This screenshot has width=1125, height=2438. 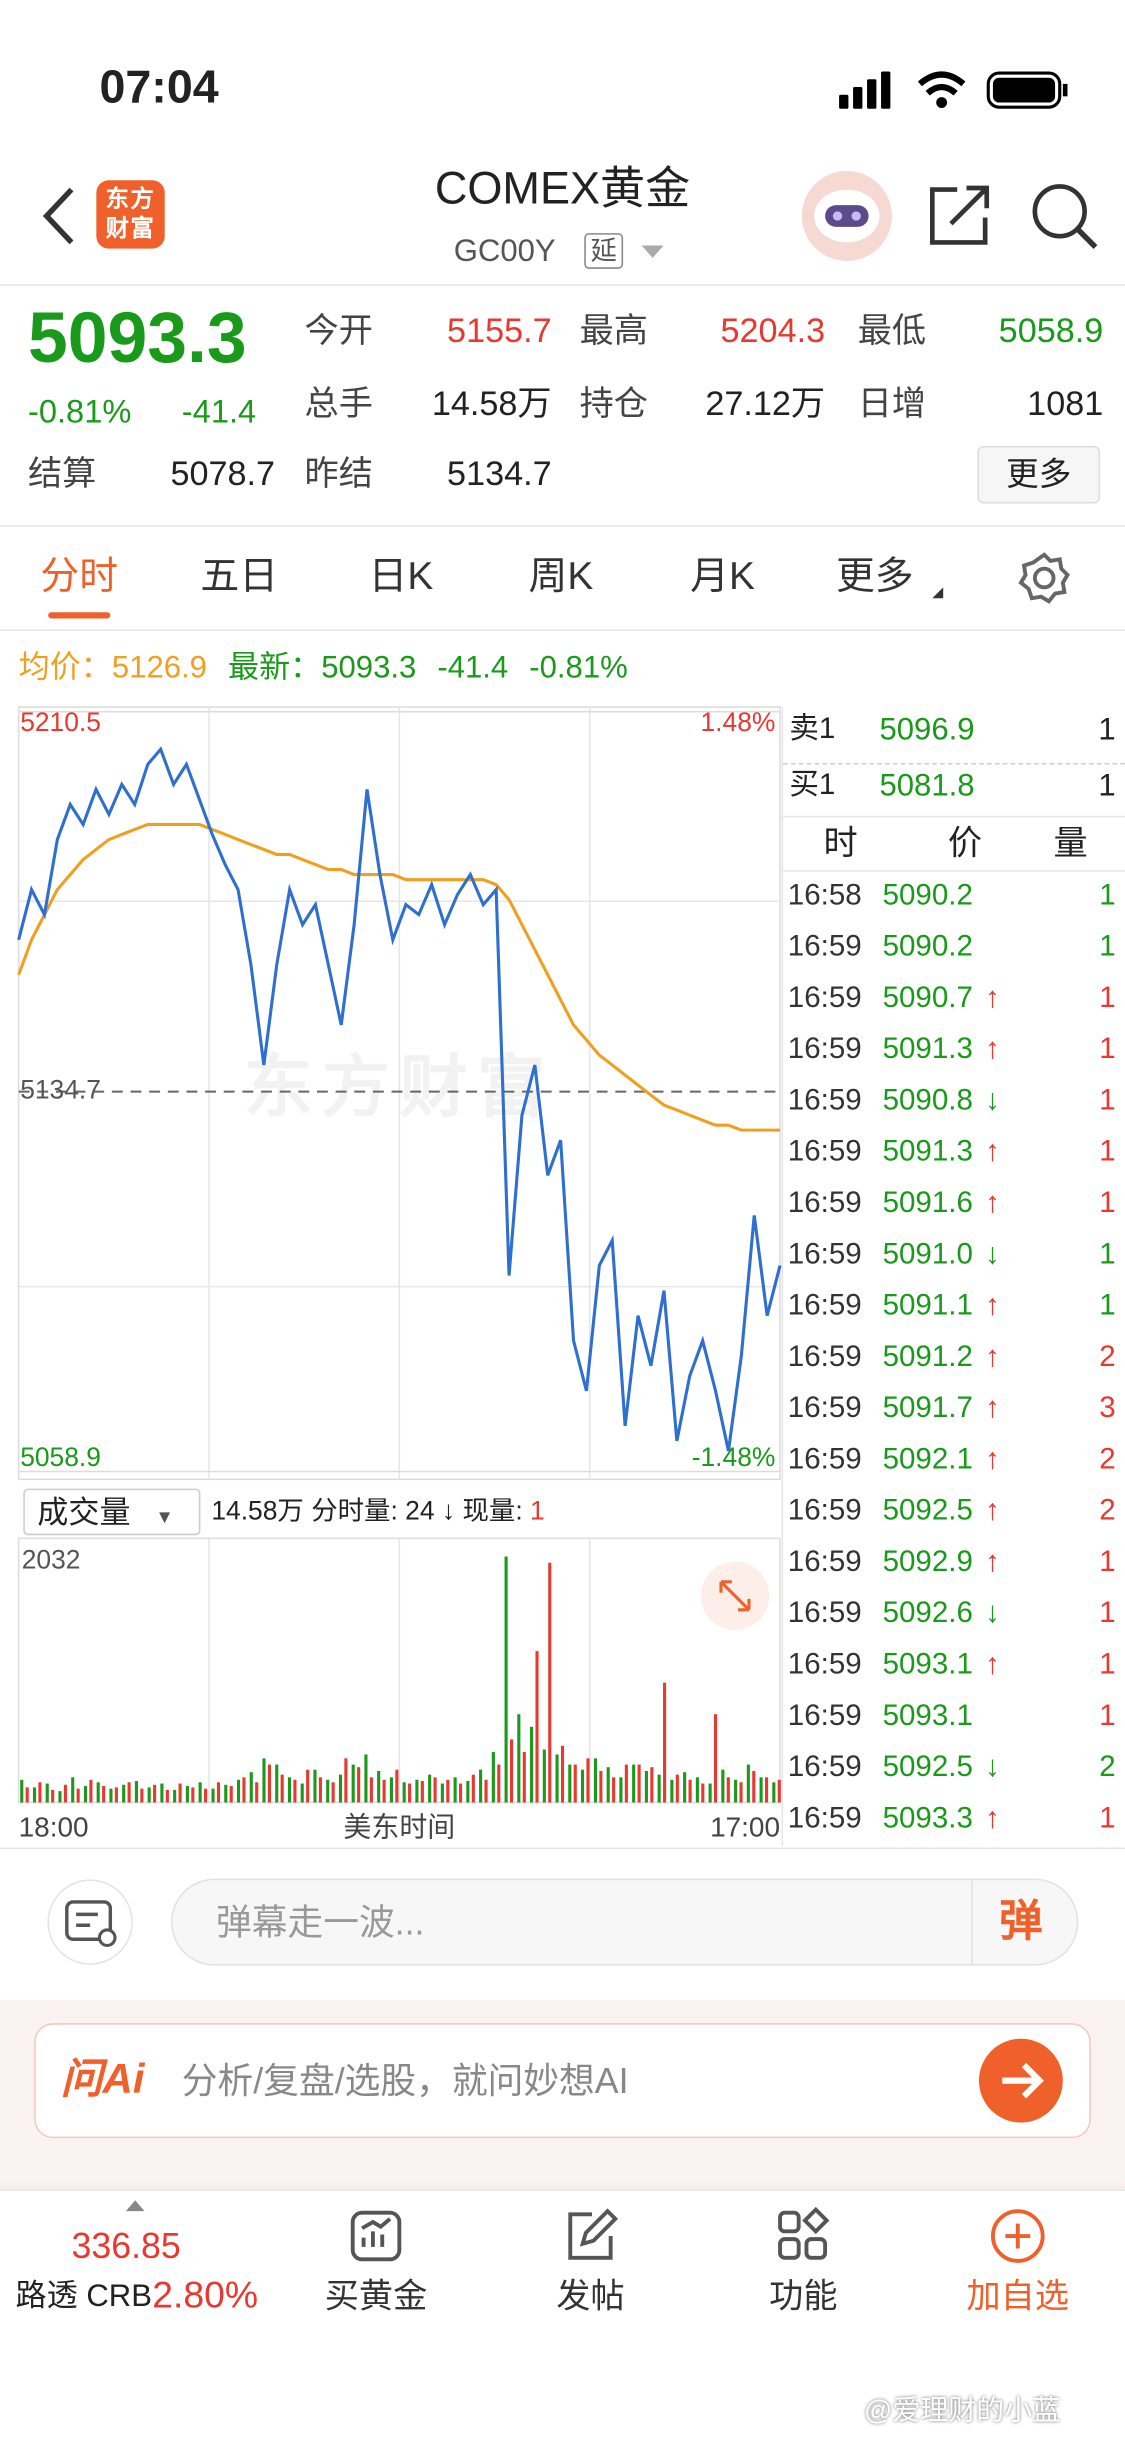 I want to click on period-value: 24, so click(x=420, y=1511).